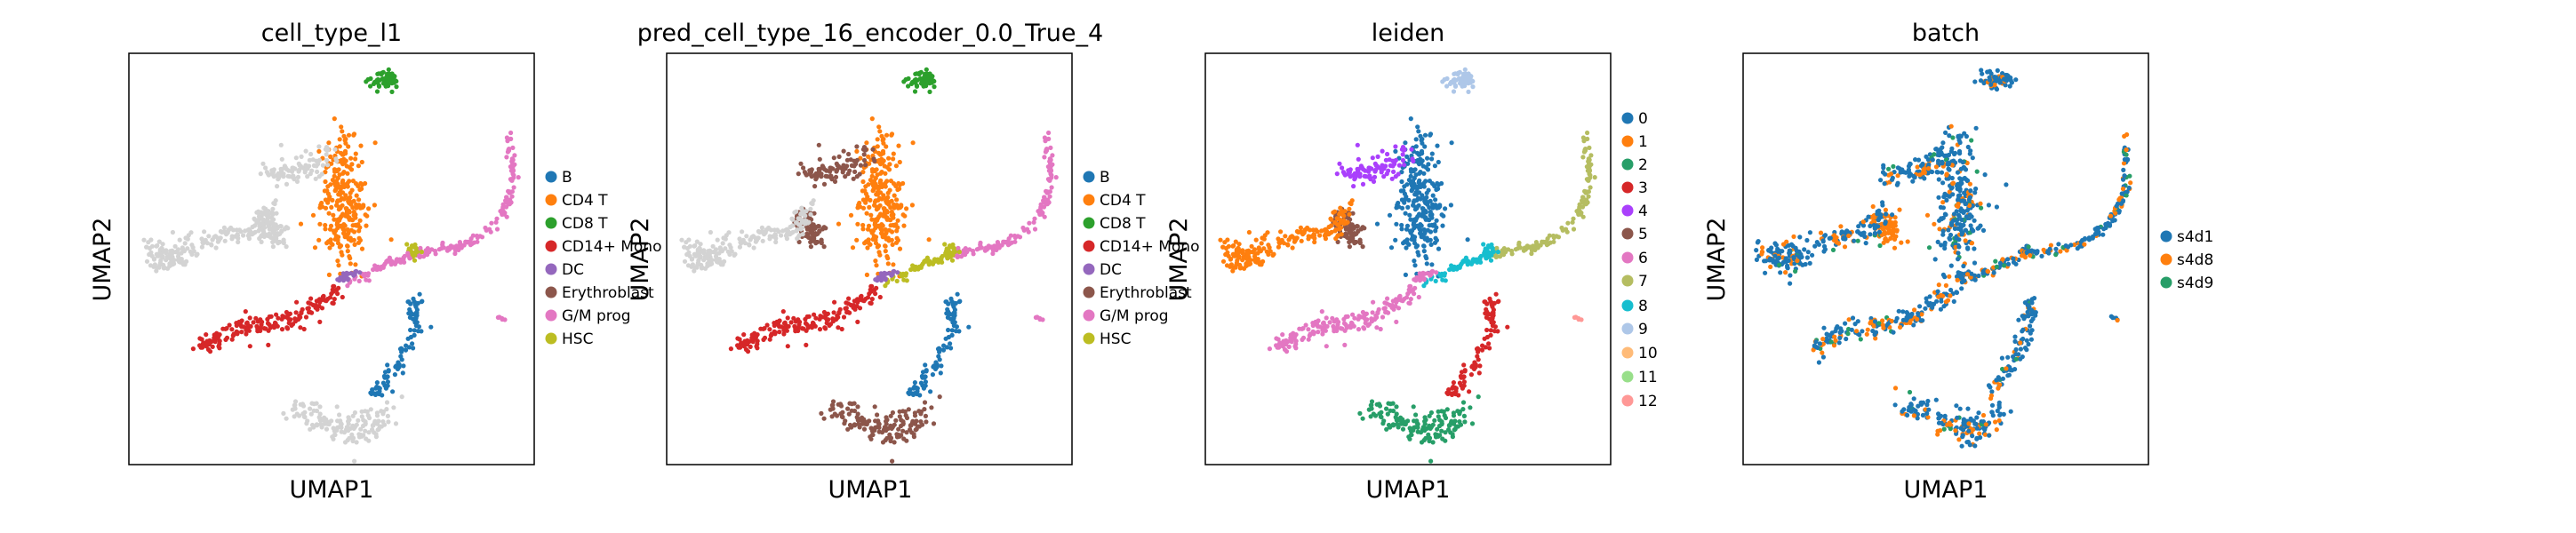 The image size is (2576, 533). What do you see at coordinates (1643, 188) in the screenshot?
I see `legend-label: 3` at bounding box center [1643, 188].